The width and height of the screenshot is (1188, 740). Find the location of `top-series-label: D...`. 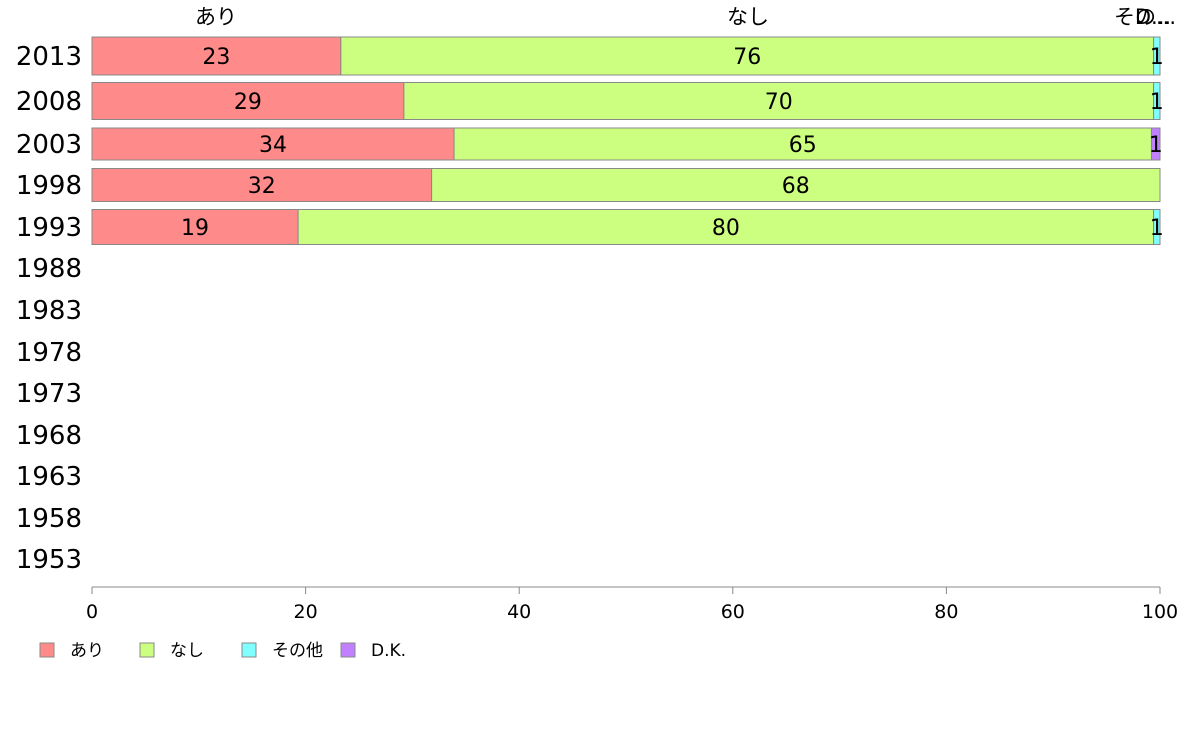

top-series-label: D... is located at coordinates (1153, 17).